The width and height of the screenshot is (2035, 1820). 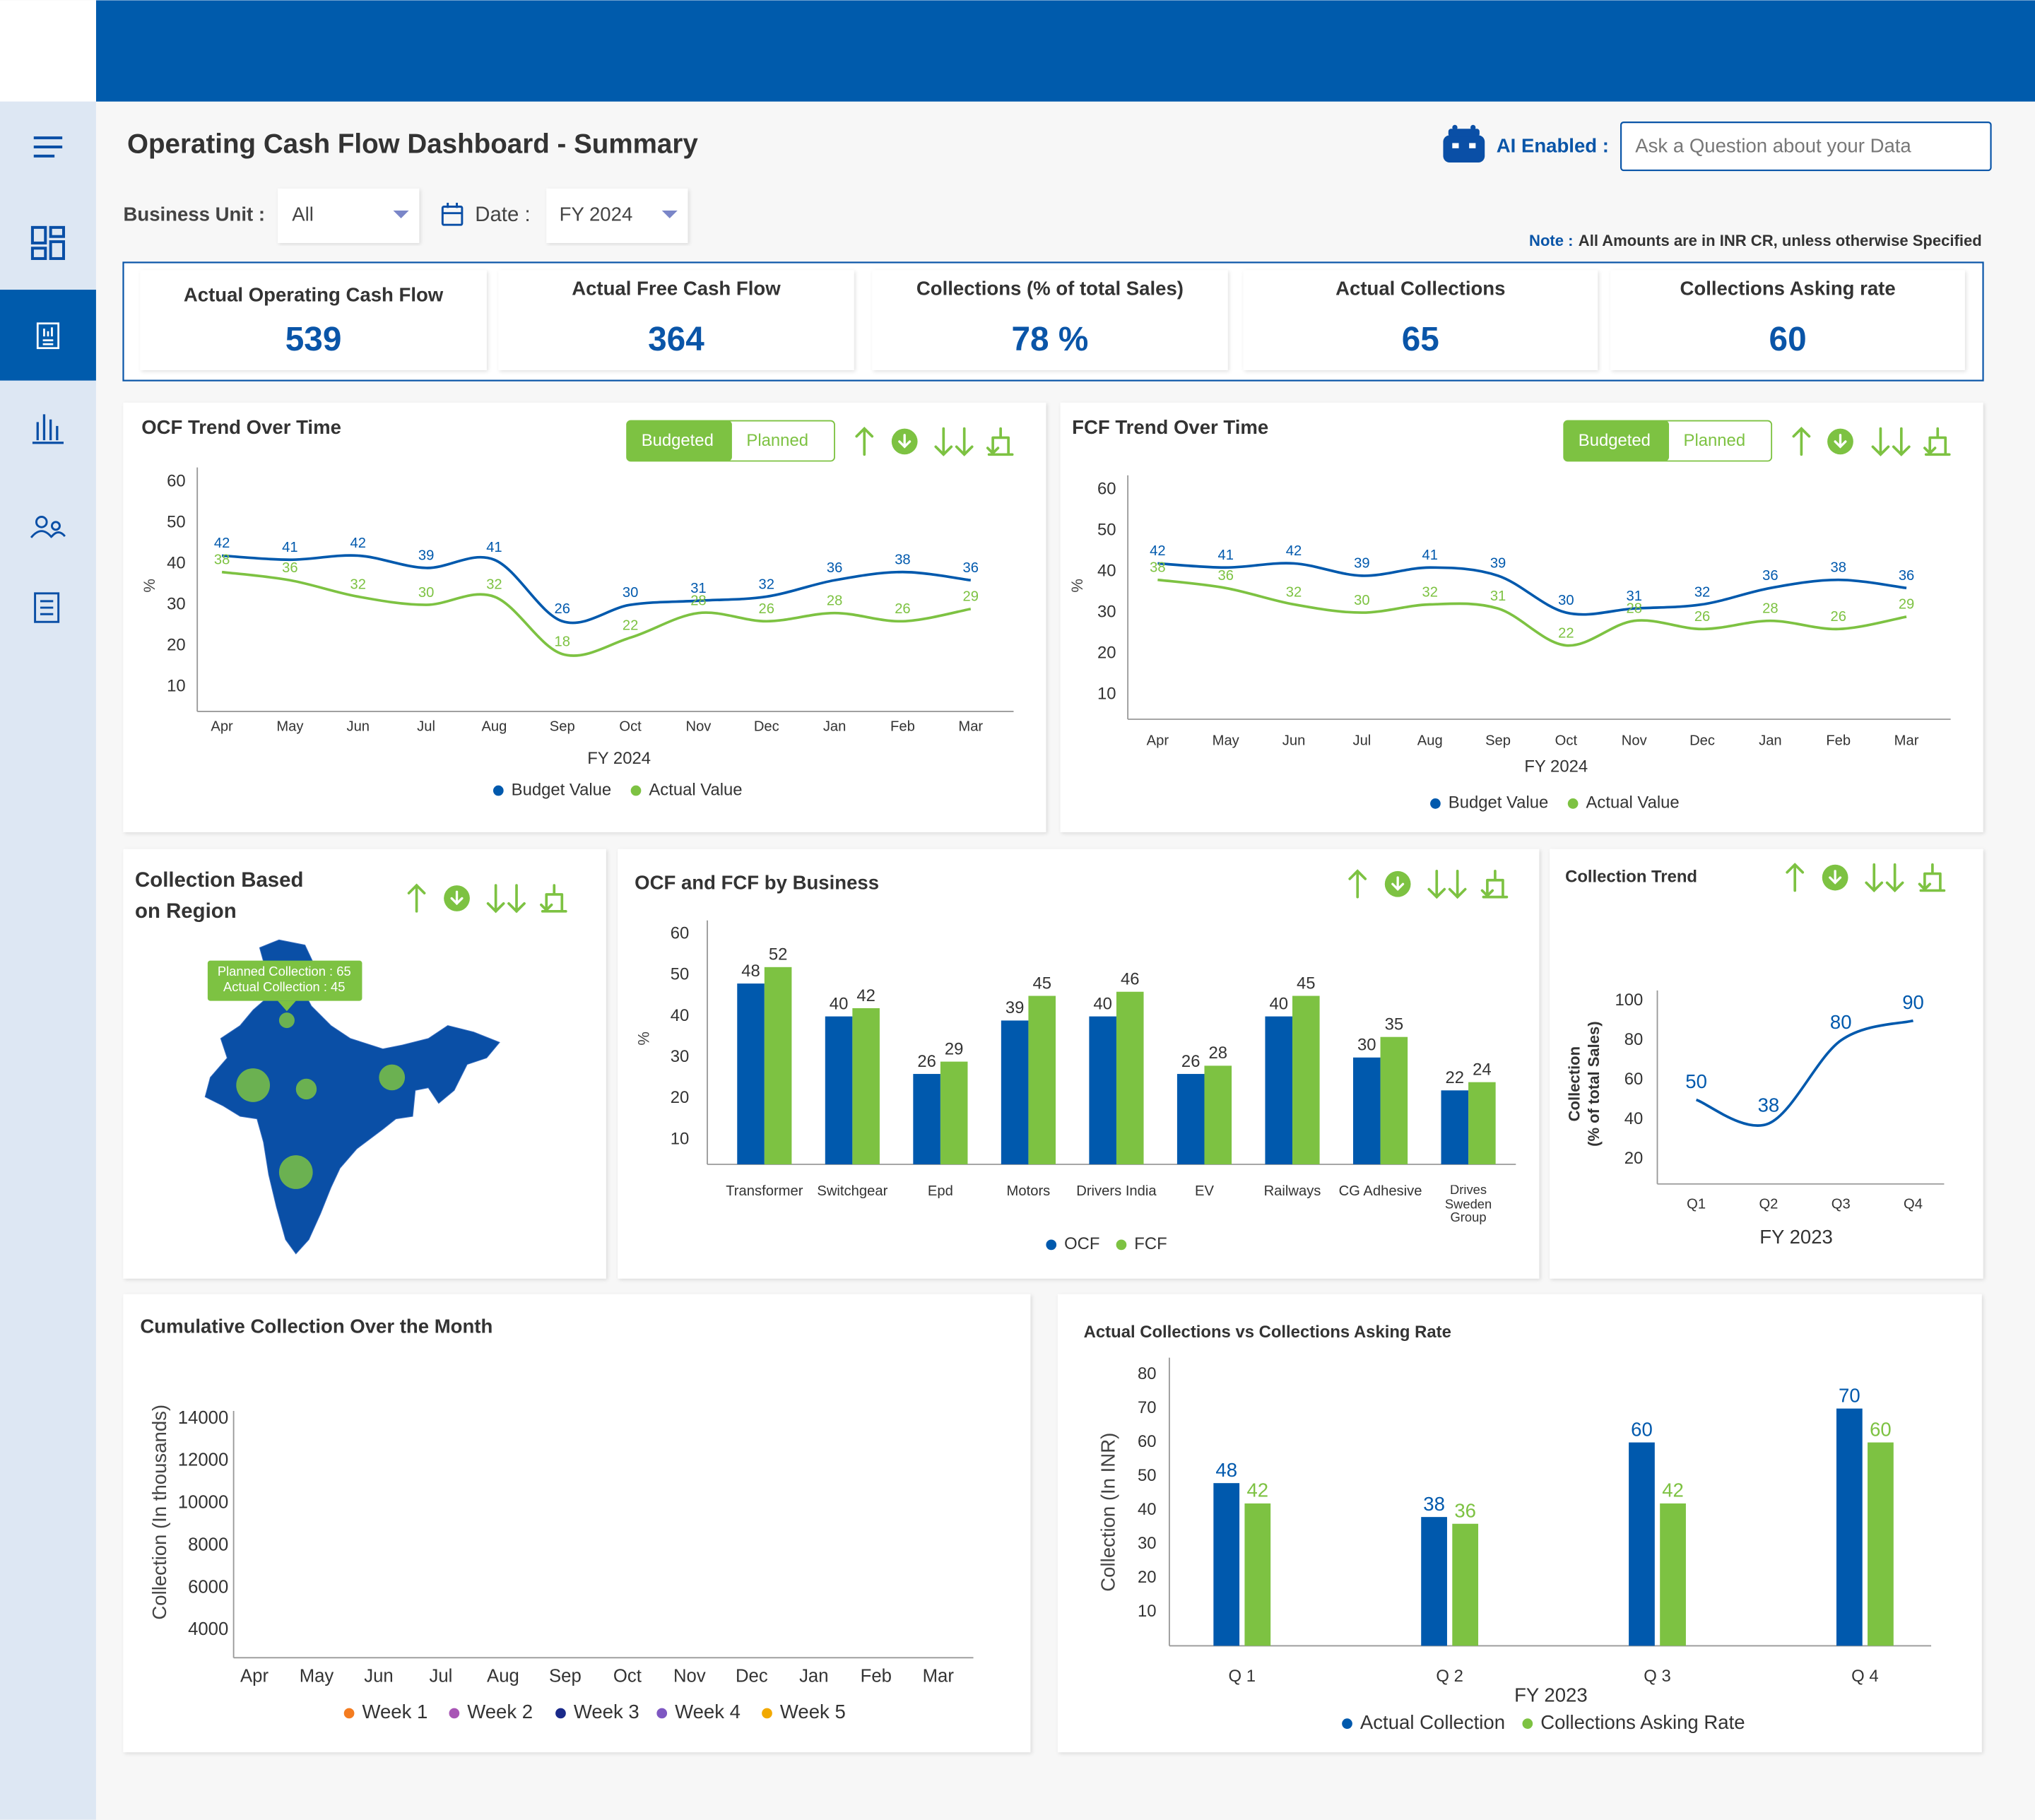 What do you see at coordinates (48, 242) in the screenshot?
I see `dashboard-icon` at bounding box center [48, 242].